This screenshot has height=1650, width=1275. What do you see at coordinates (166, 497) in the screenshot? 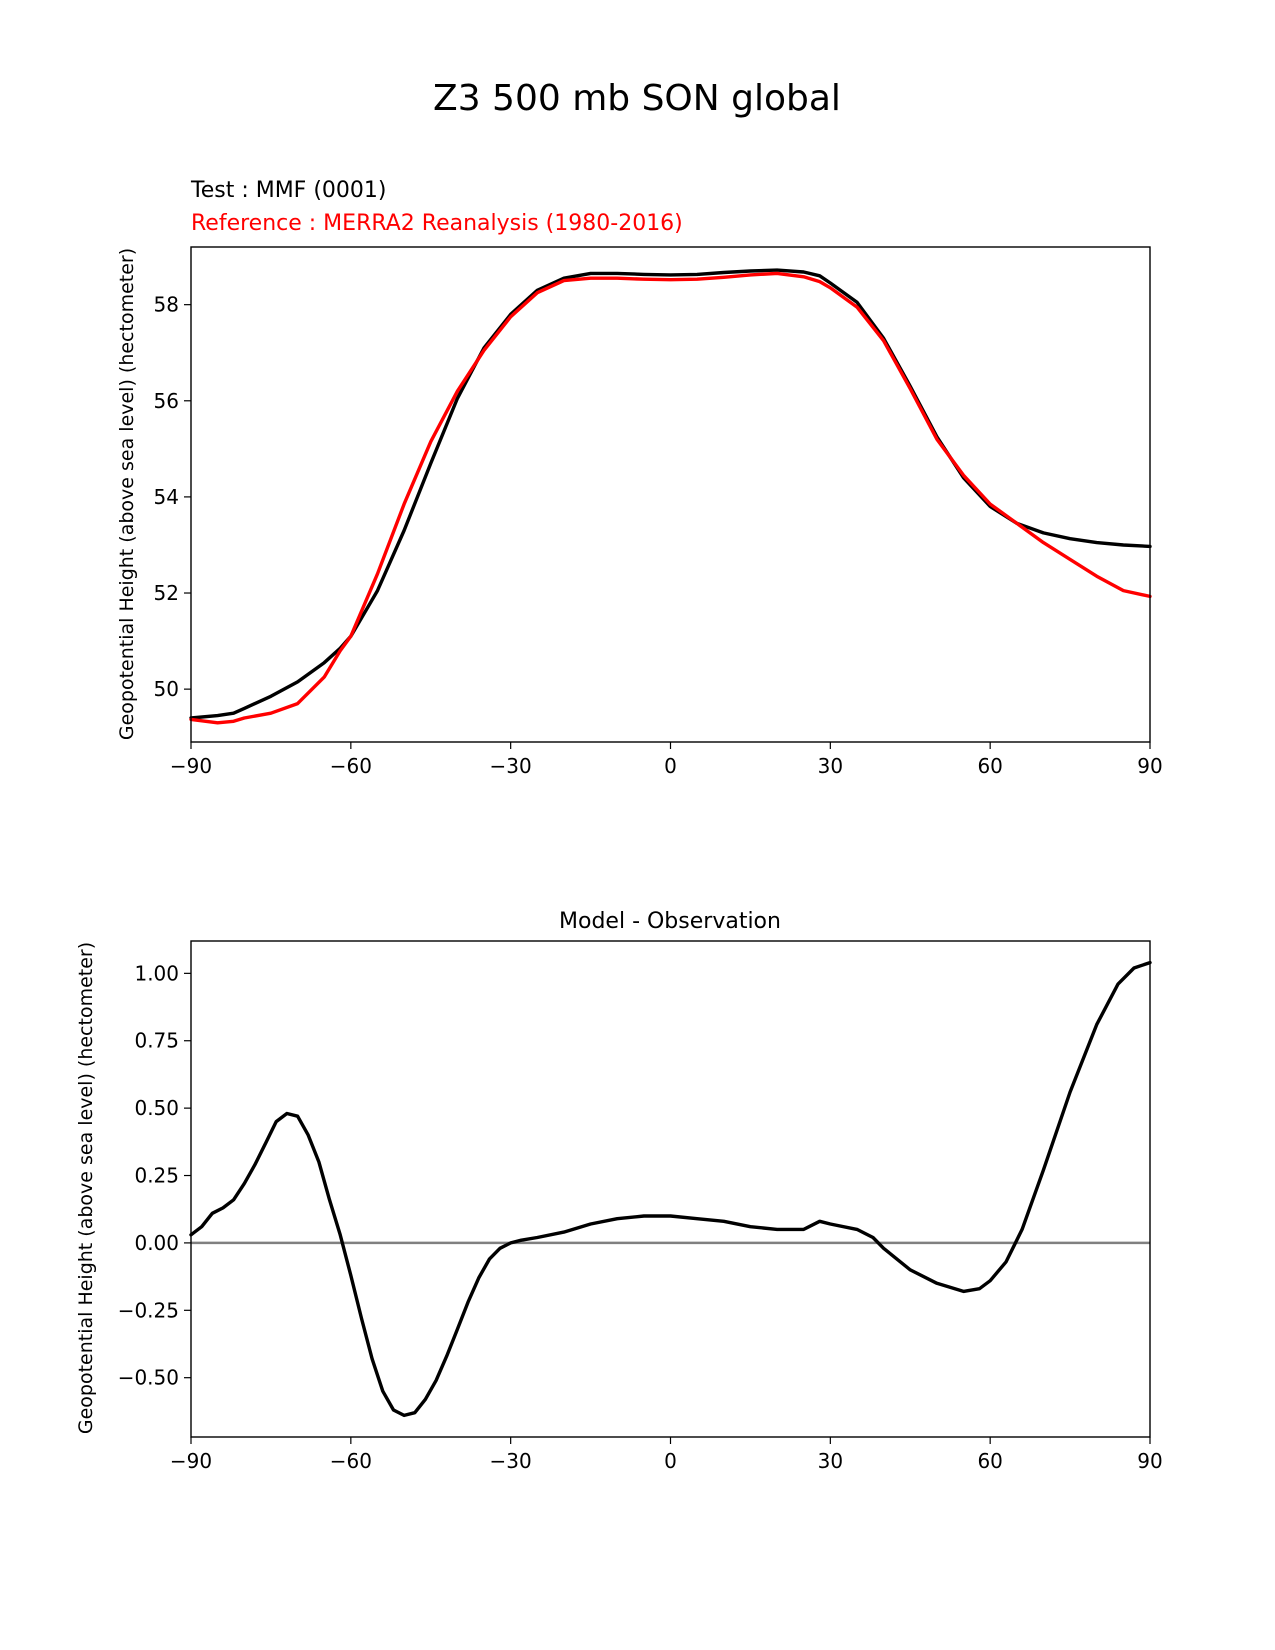
I see `y-tick-label: 54` at bounding box center [166, 497].